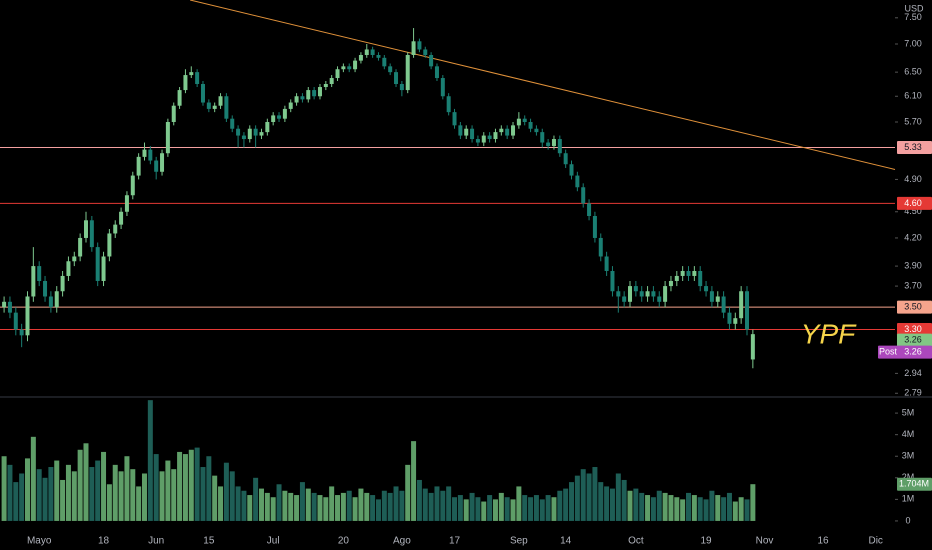 The height and width of the screenshot is (550, 932). What do you see at coordinates (914, 8) in the screenshot?
I see `currency: USD` at bounding box center [914, 8].